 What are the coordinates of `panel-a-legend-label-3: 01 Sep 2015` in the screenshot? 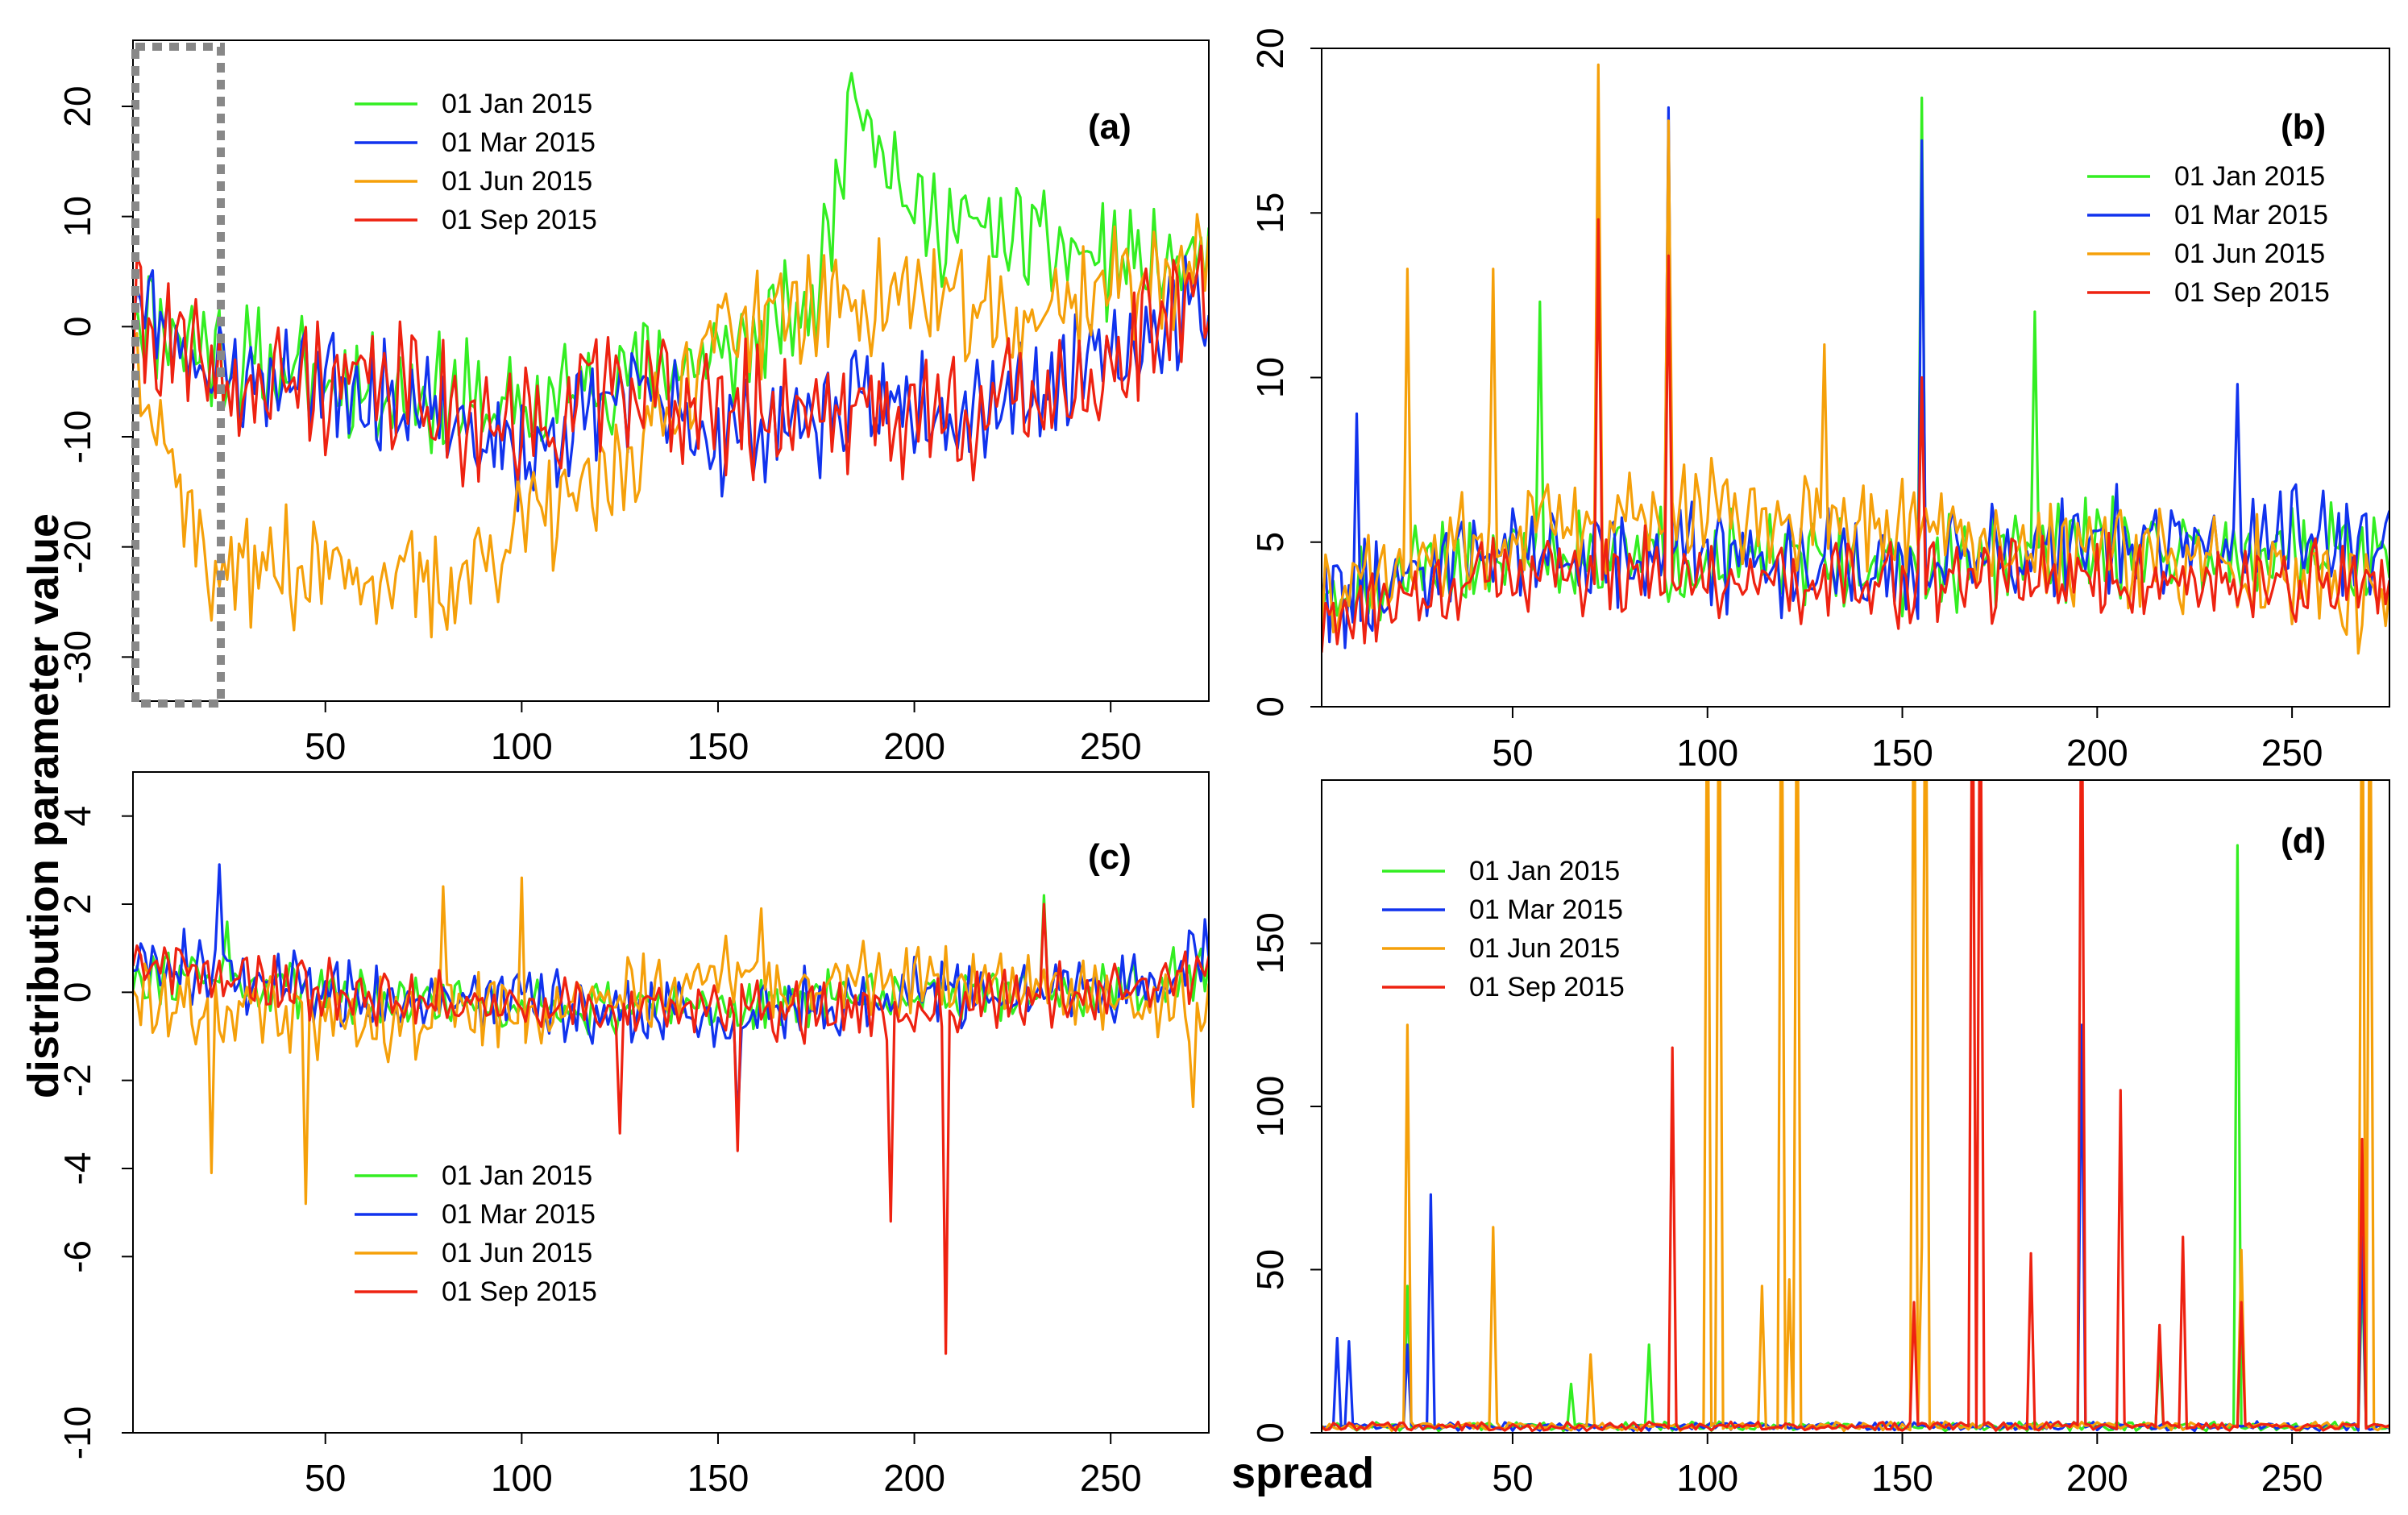 It's located at (519, 220).